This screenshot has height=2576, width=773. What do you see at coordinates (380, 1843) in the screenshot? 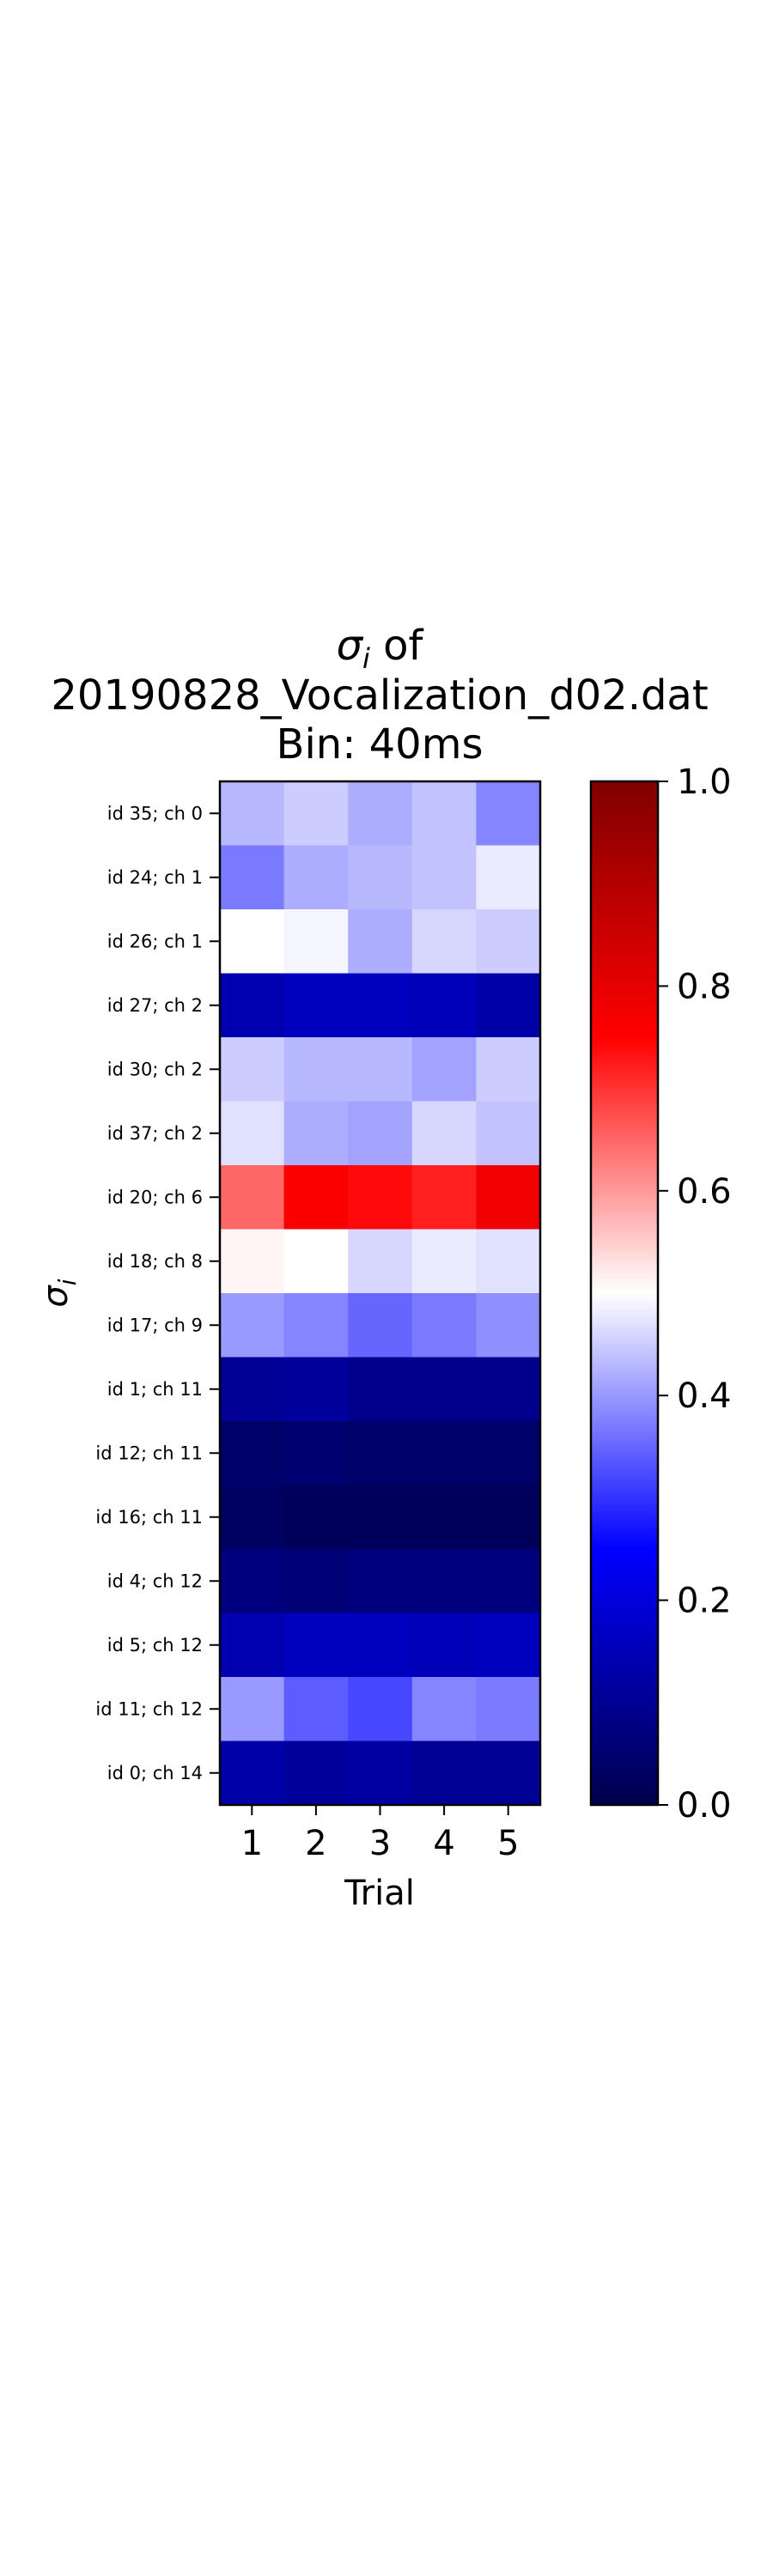
I see `x-tick-label: 3` at bounding box center [380, 1843].